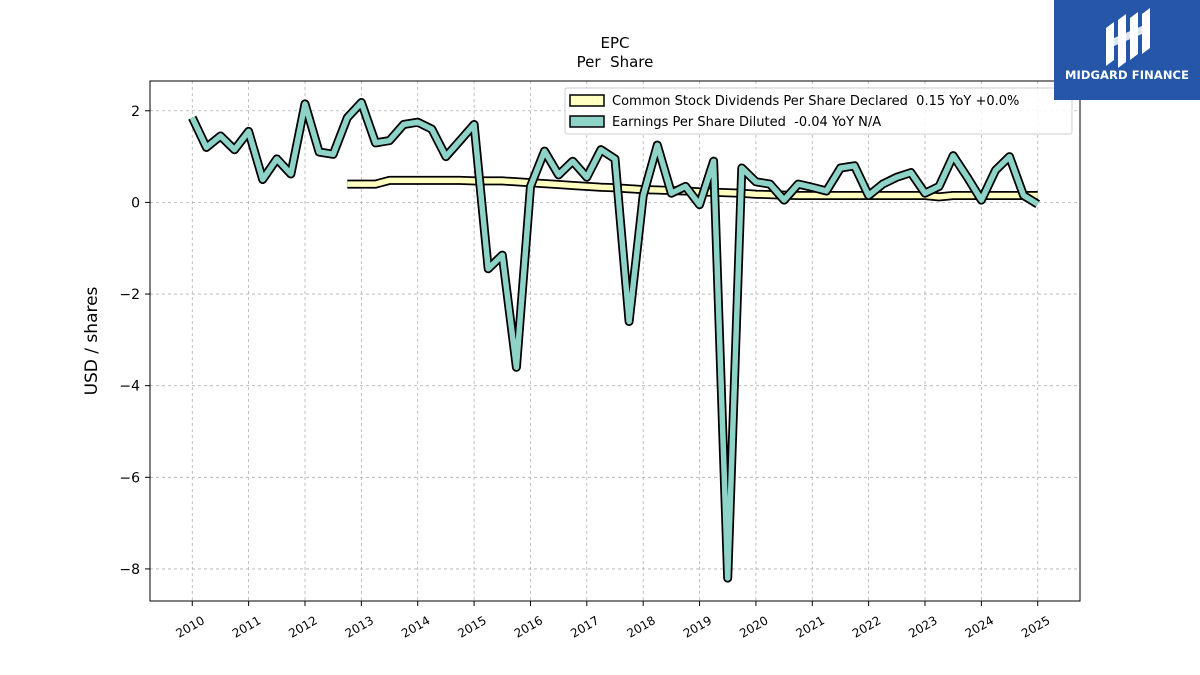 The height and width of the screenshot is (675, 1200). What do you see at coordinates (302, 626) in the screenshot?
I see `x-tick-label: 2012` at bounding box center [302, 626].